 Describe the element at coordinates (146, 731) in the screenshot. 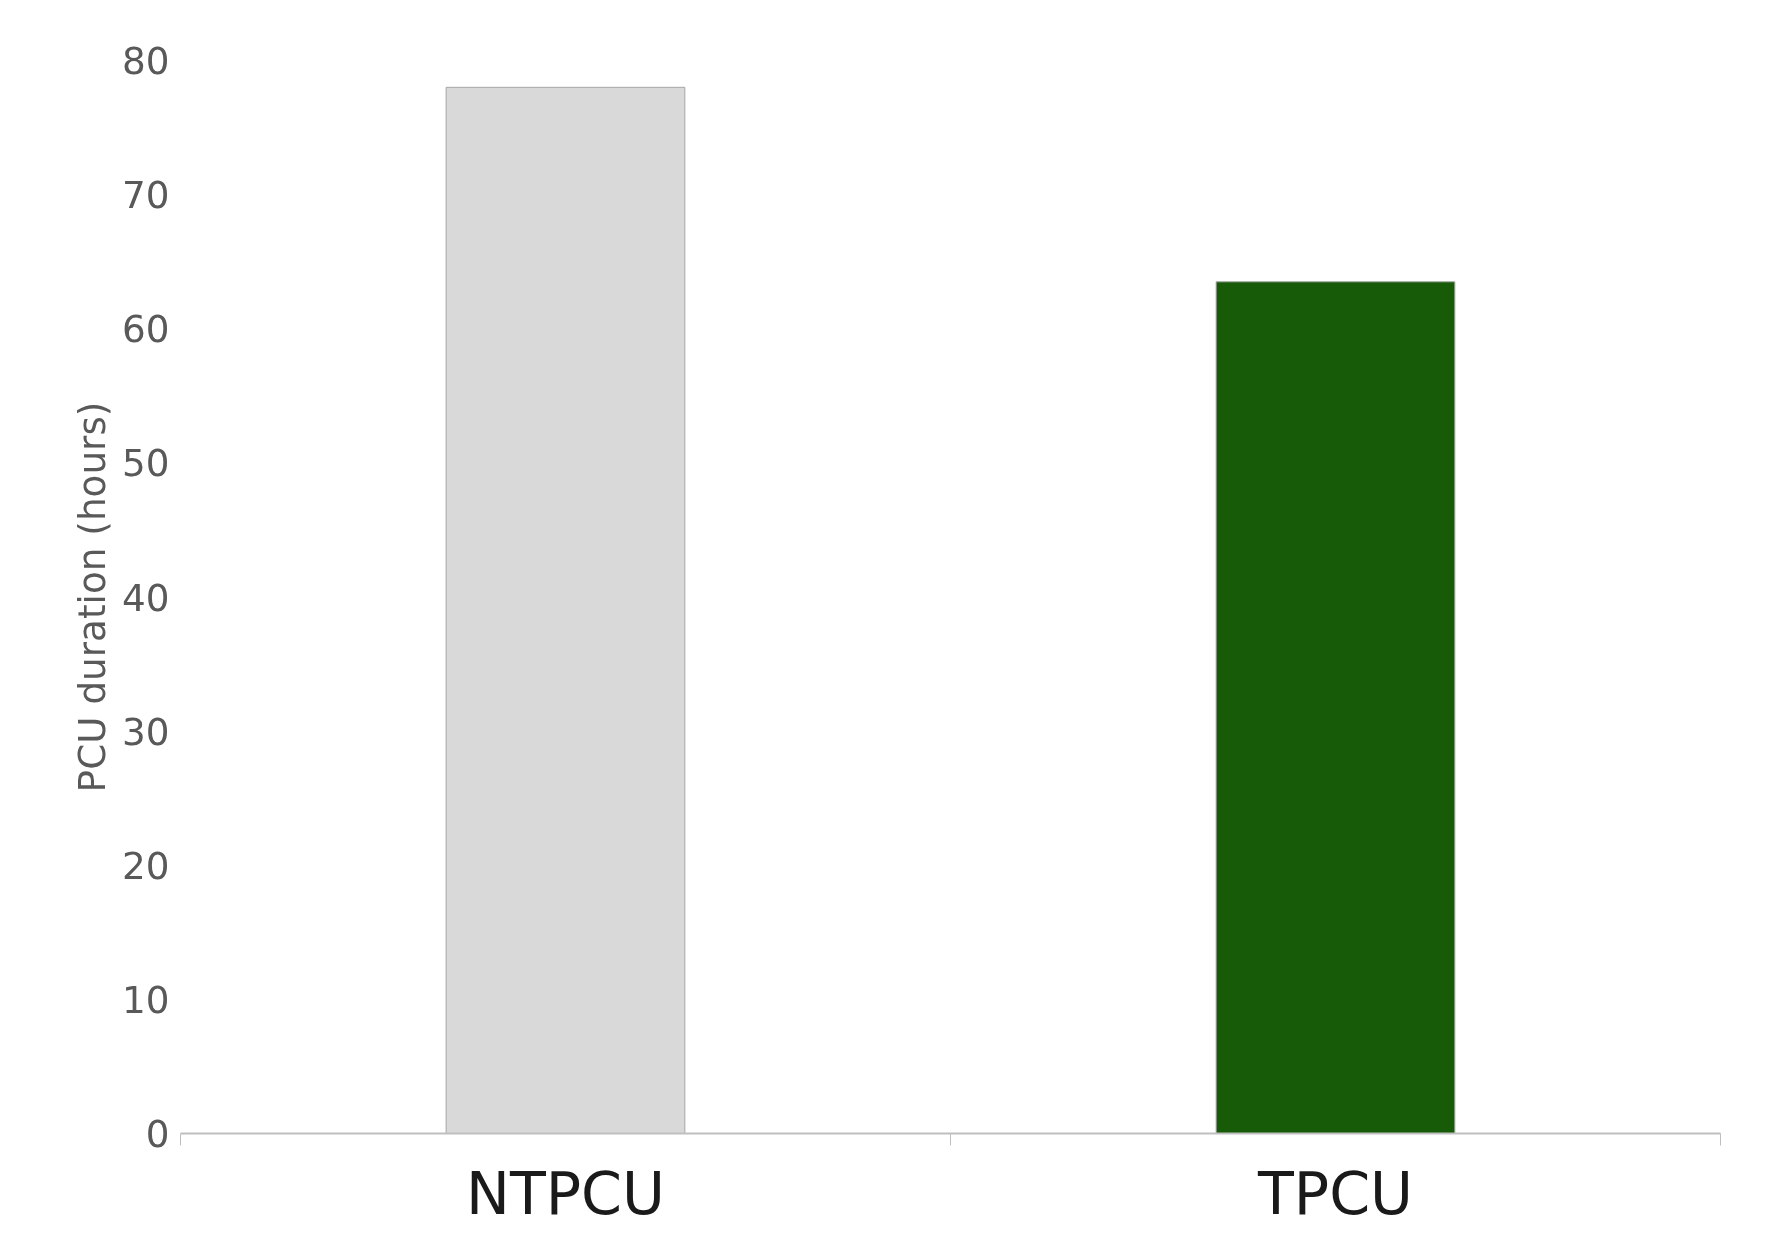

I see `y-tick-label: 30` at that location.